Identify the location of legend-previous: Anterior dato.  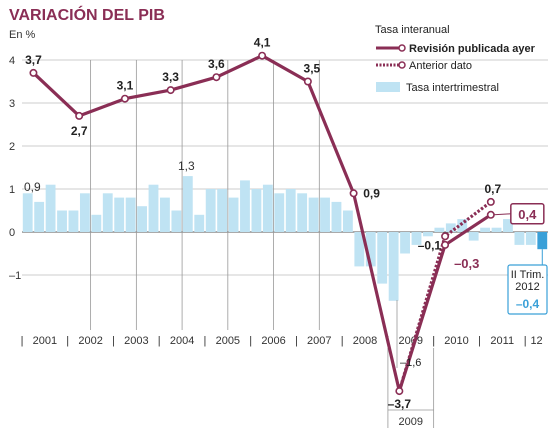
(440, 66).